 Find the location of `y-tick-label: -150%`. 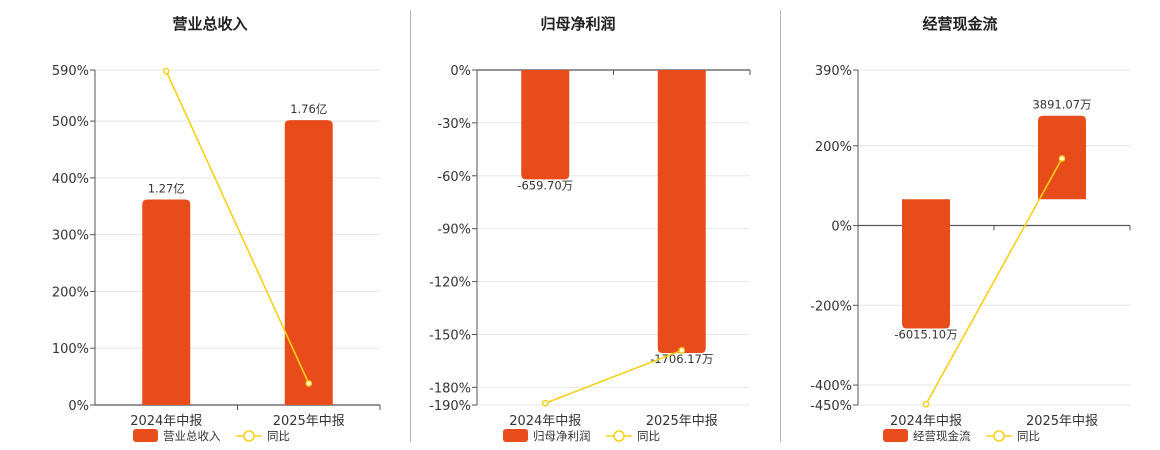

y-tick-label: -150% is located at coordinates (450, 335).